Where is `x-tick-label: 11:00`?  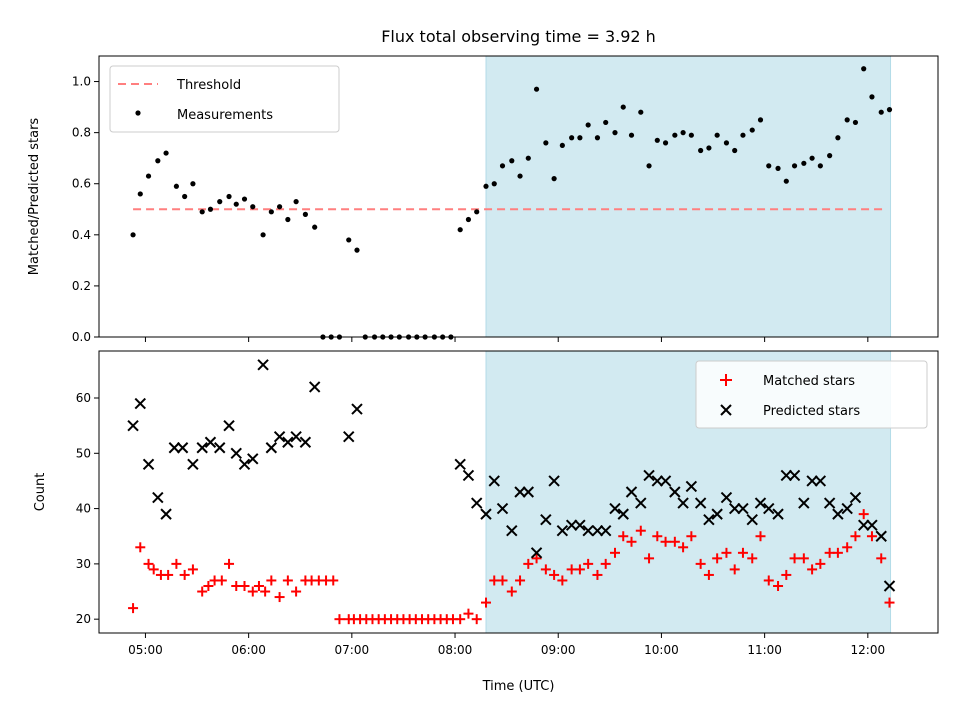
x-tick-label: 11:00 is located at coordinates (764, 650).